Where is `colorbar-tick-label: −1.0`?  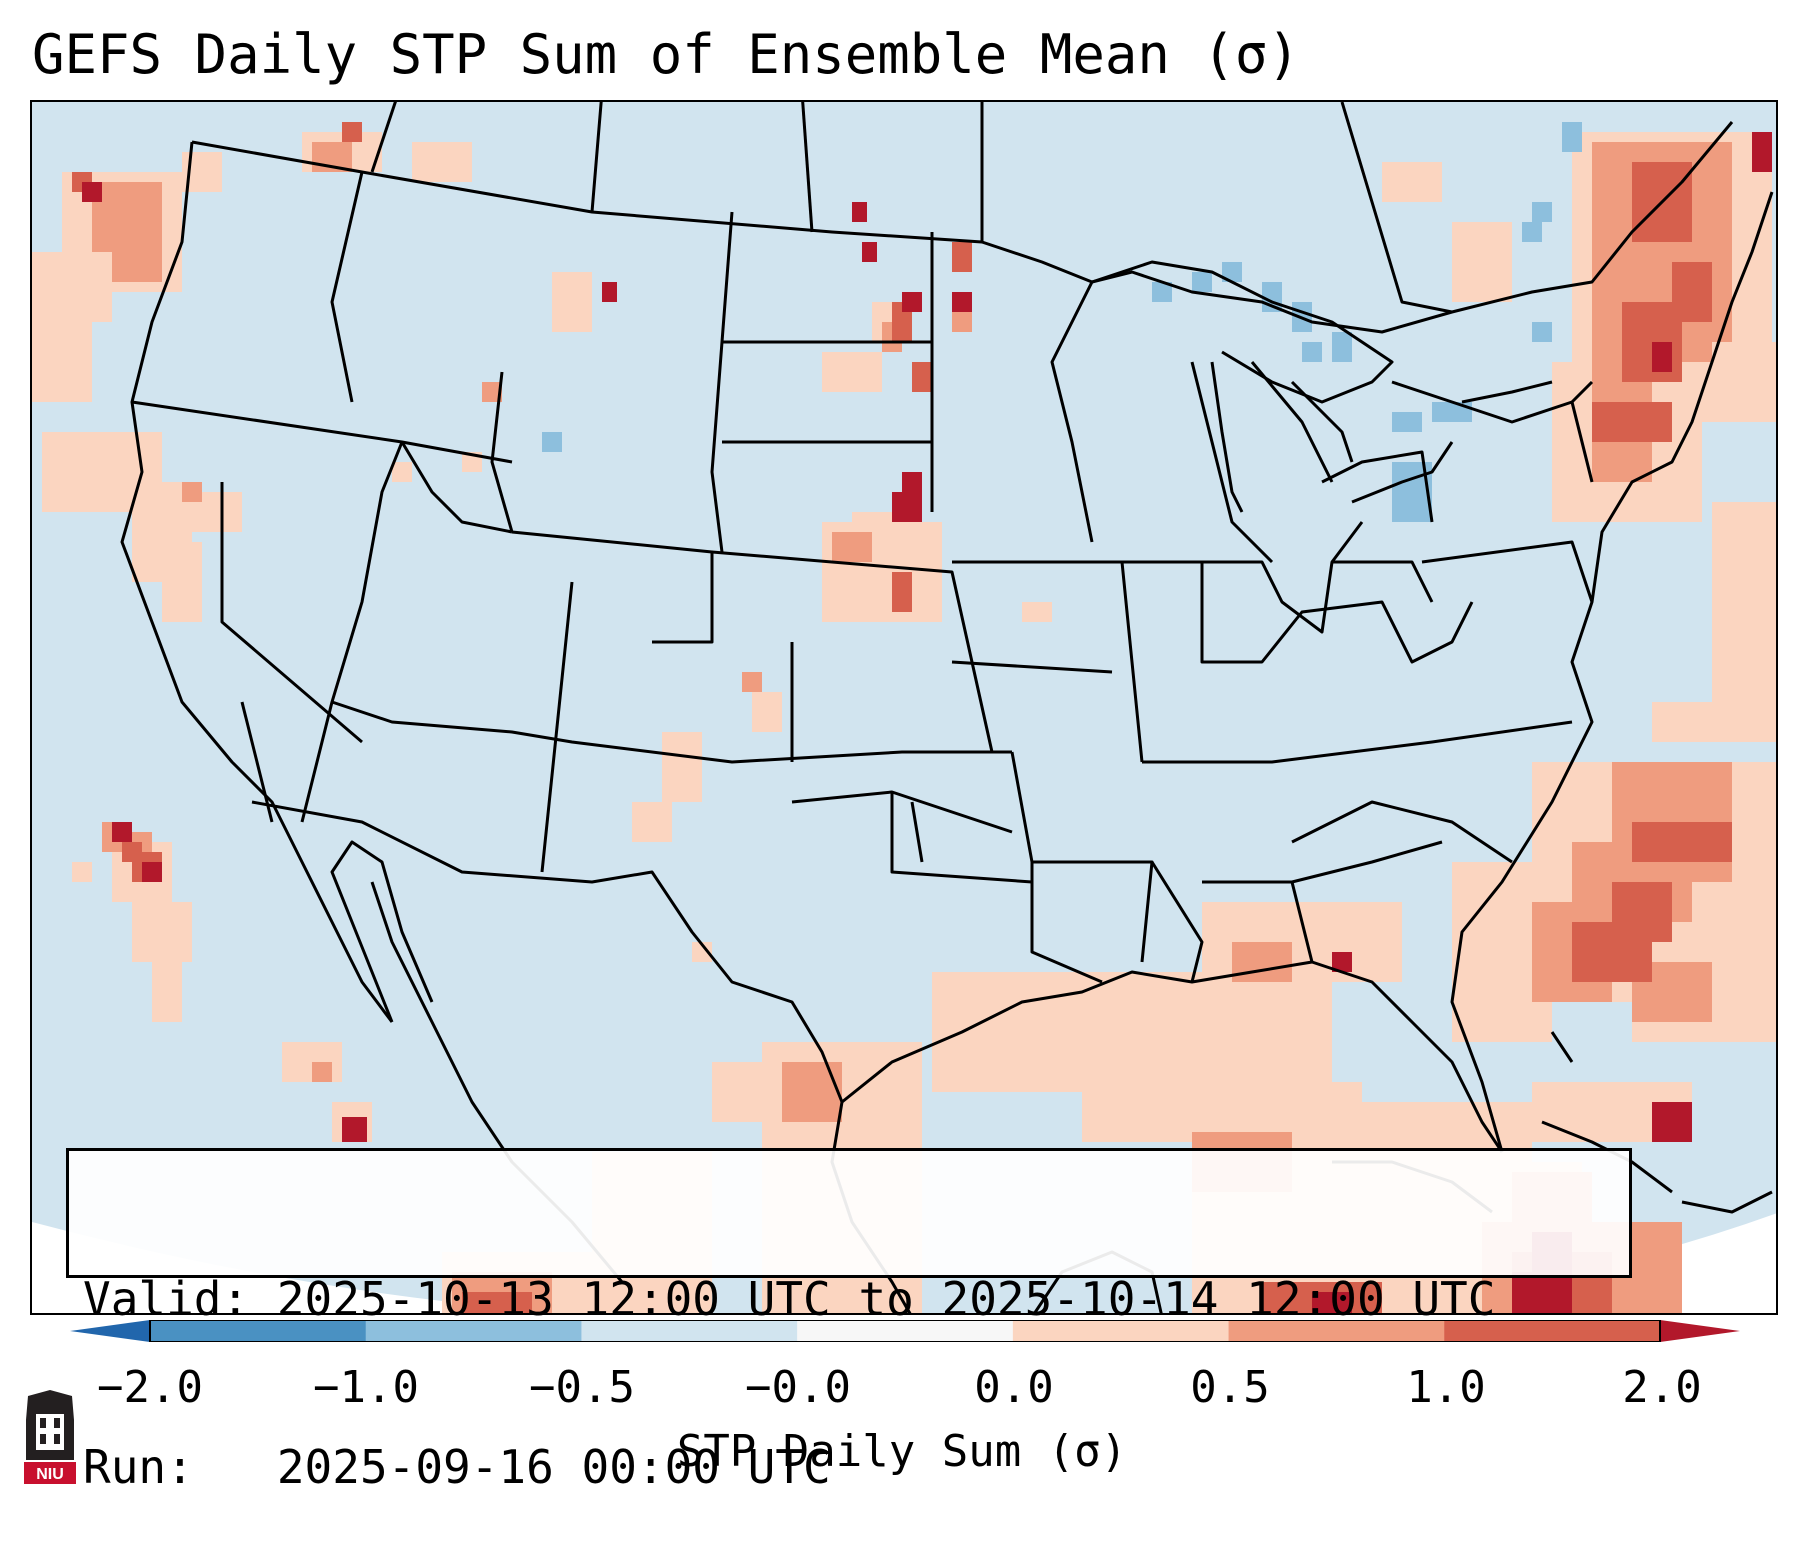 colorbar-tick-label: −1.0 is located at coordinates (366, 1387).